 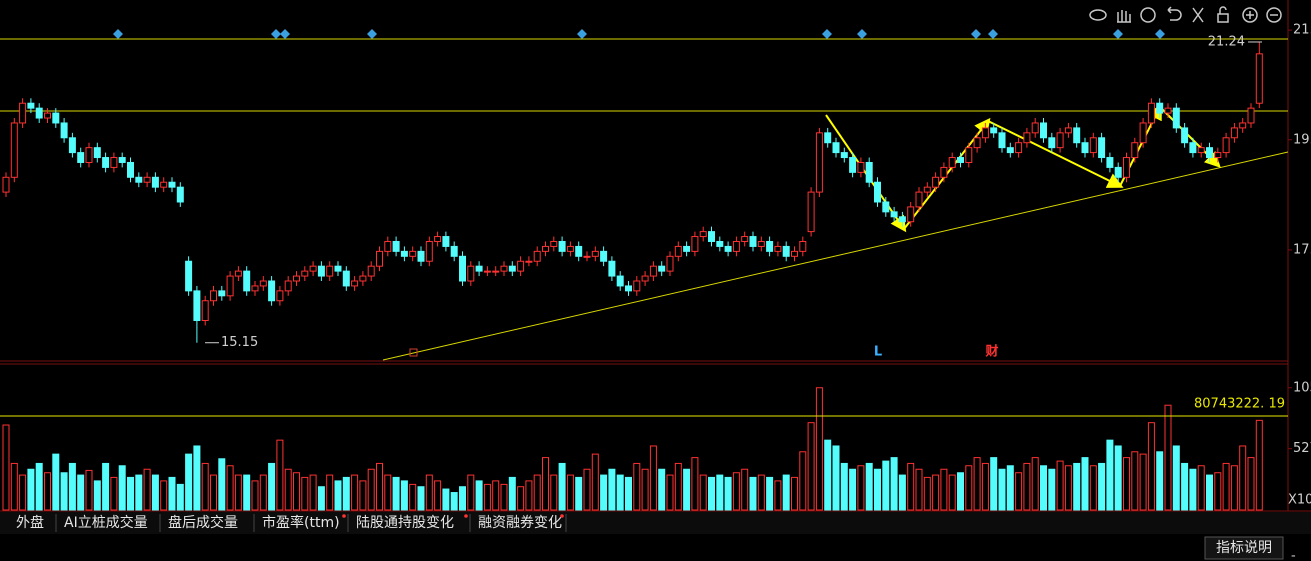 I want to click on view-icon, so click(x=1098, y=15).